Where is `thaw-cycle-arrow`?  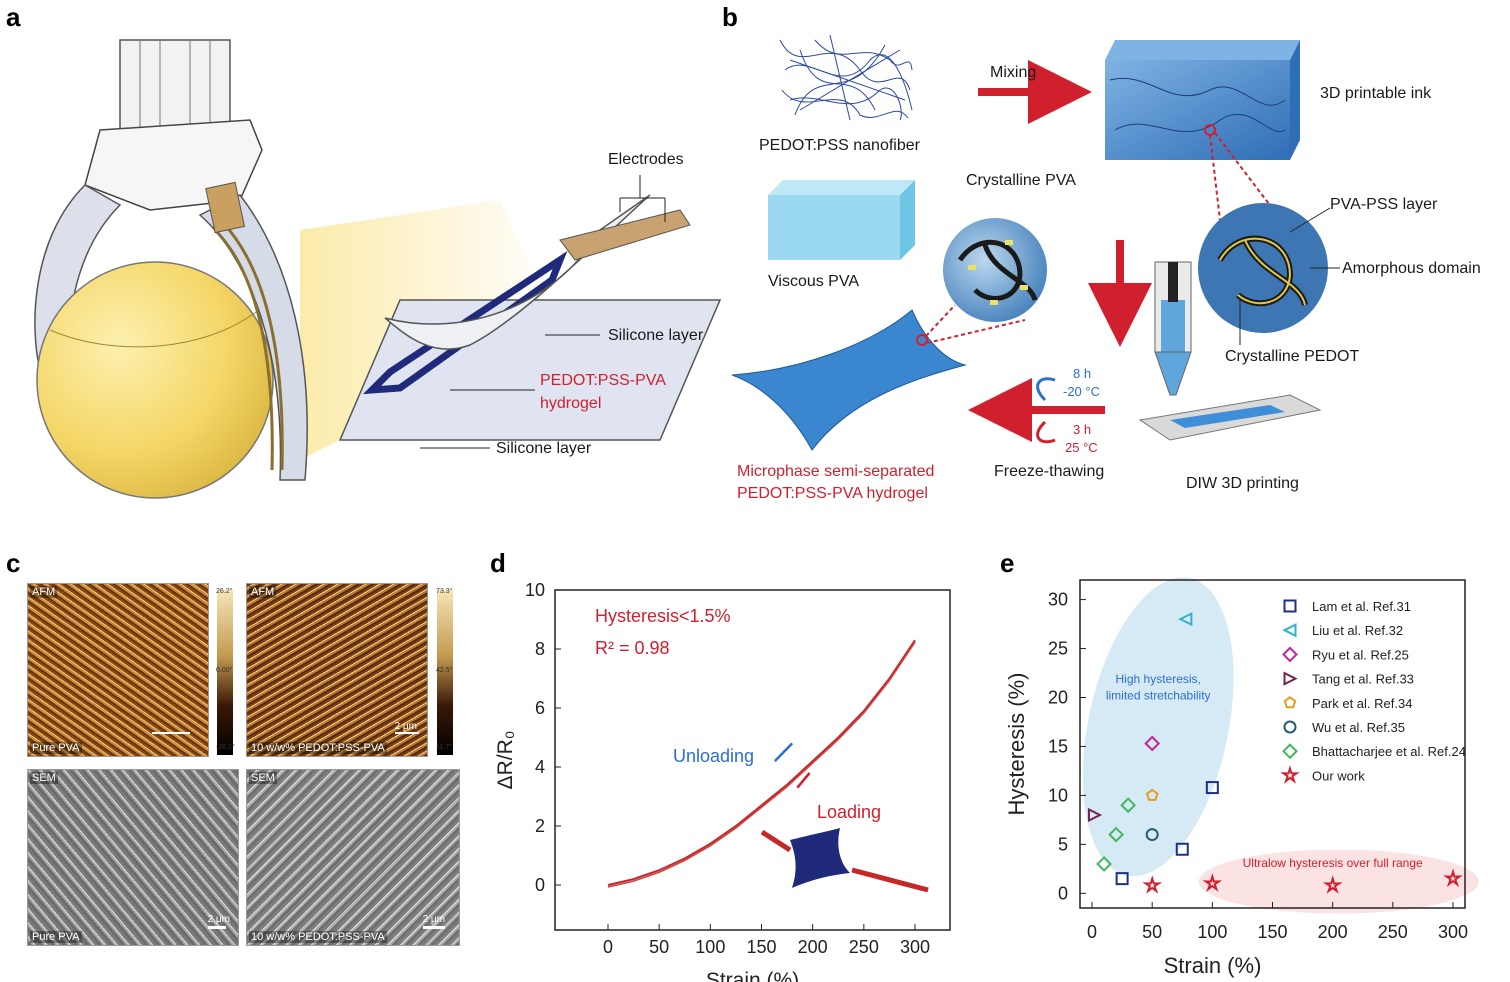 thaw-cycle-arrow is located at coordinates (1046, 432).